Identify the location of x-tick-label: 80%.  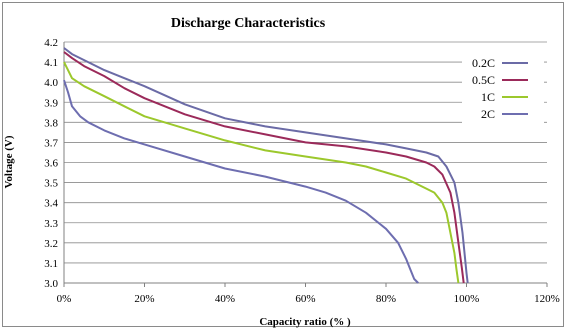
(386, 299).